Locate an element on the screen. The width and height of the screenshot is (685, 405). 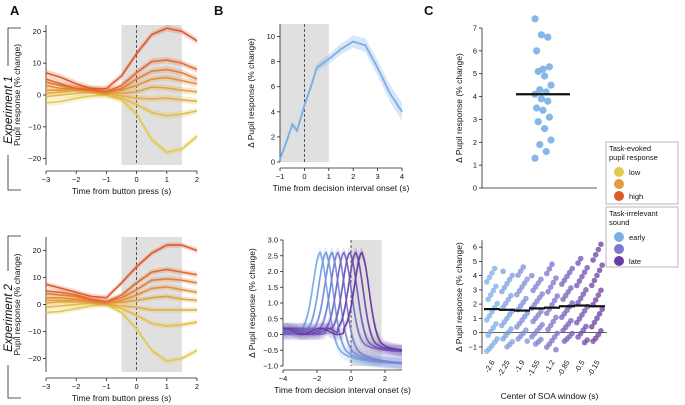
y-tick-label: 6 is located at coordinates (273, 86).